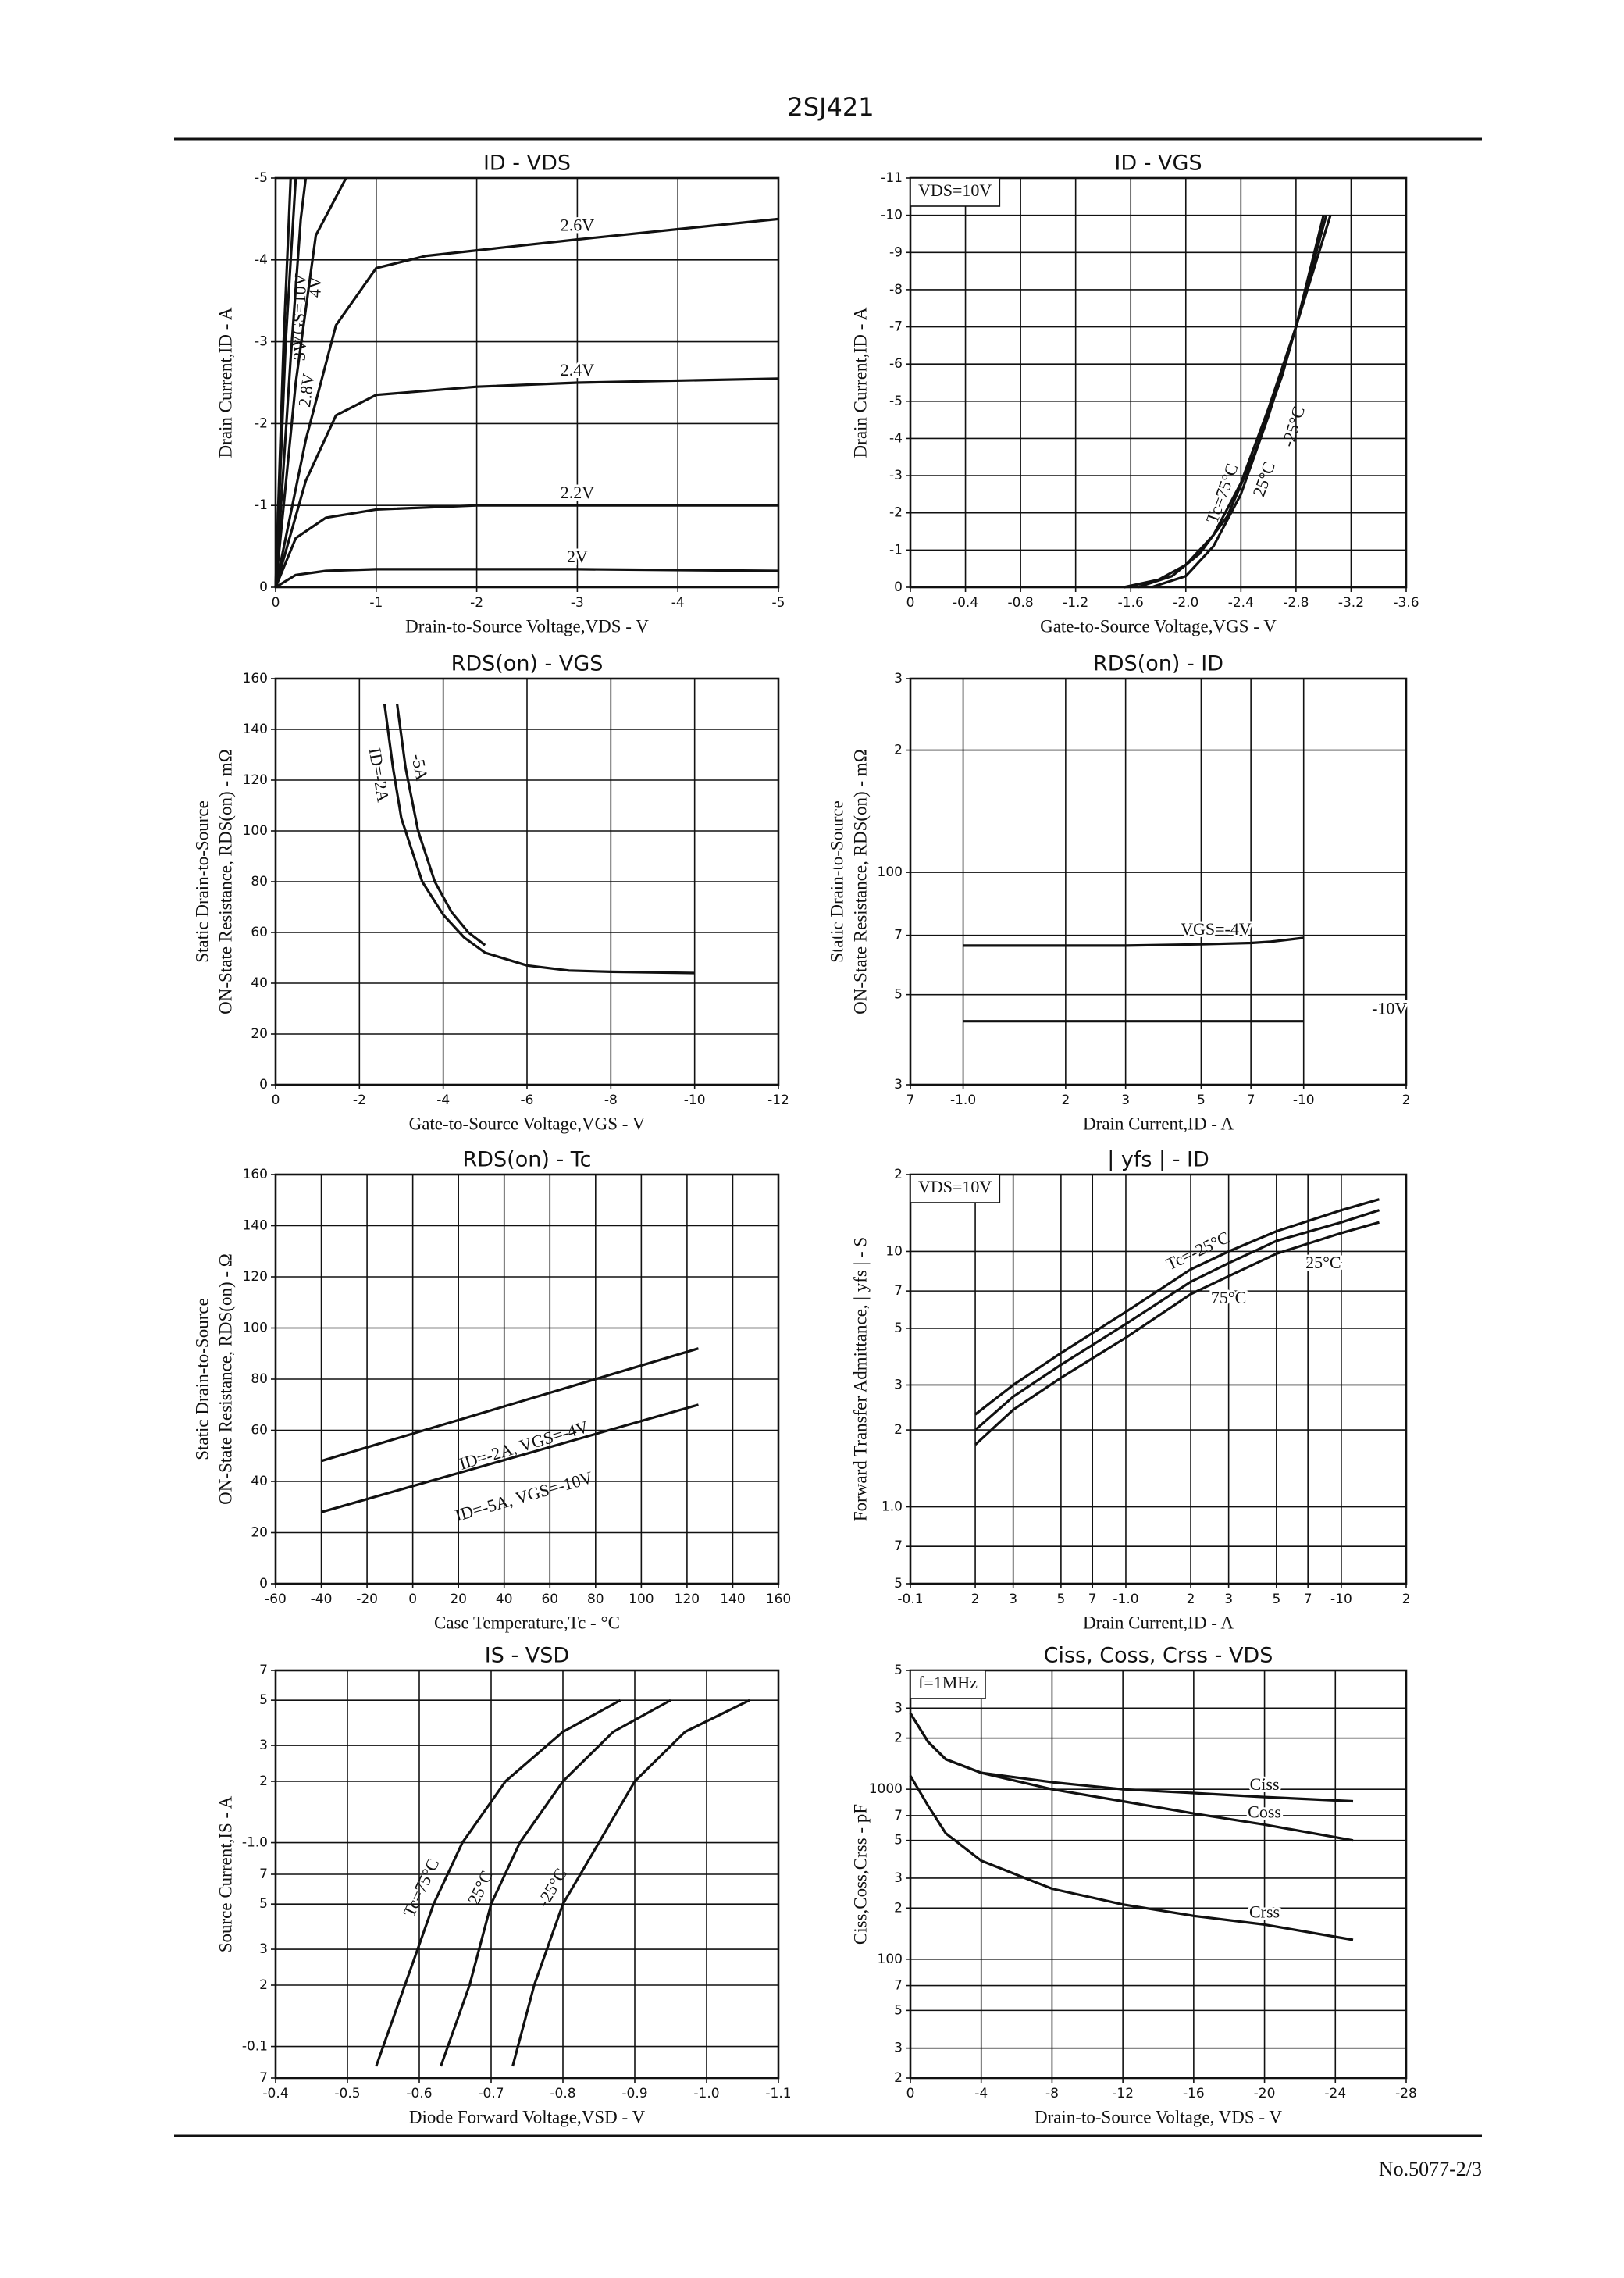 The height and width of the screenshot is (2278, 1624). I want to click on x-tick-label: -0.6, so click(419, 2094).